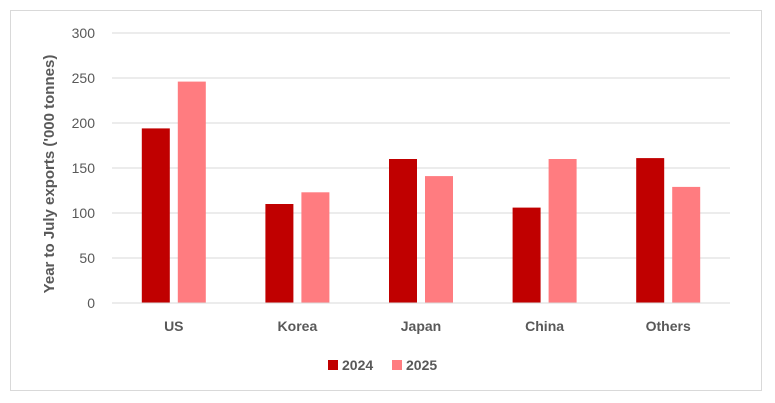 Image resolution: width=775 pixels, height=403 pixels. What do you see at coordinates (84, 78) in the screenshot?
I see `y-tick-label: 250` at bounding box center [84, 78].